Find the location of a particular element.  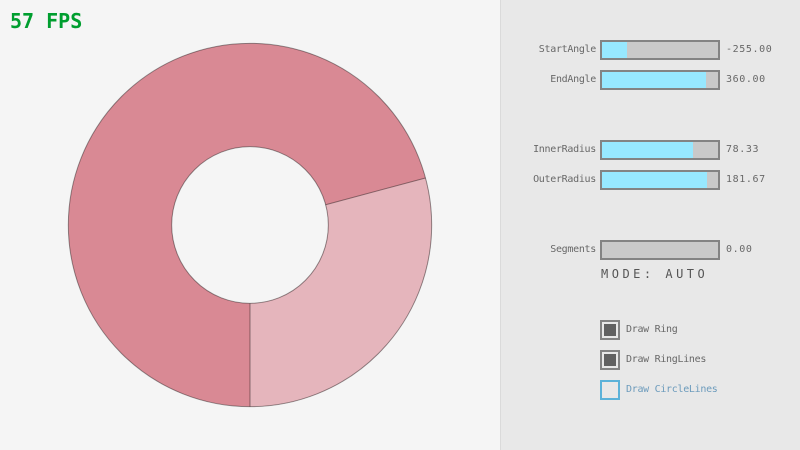

segments-sliderbar is located at coordinates (660, 250).